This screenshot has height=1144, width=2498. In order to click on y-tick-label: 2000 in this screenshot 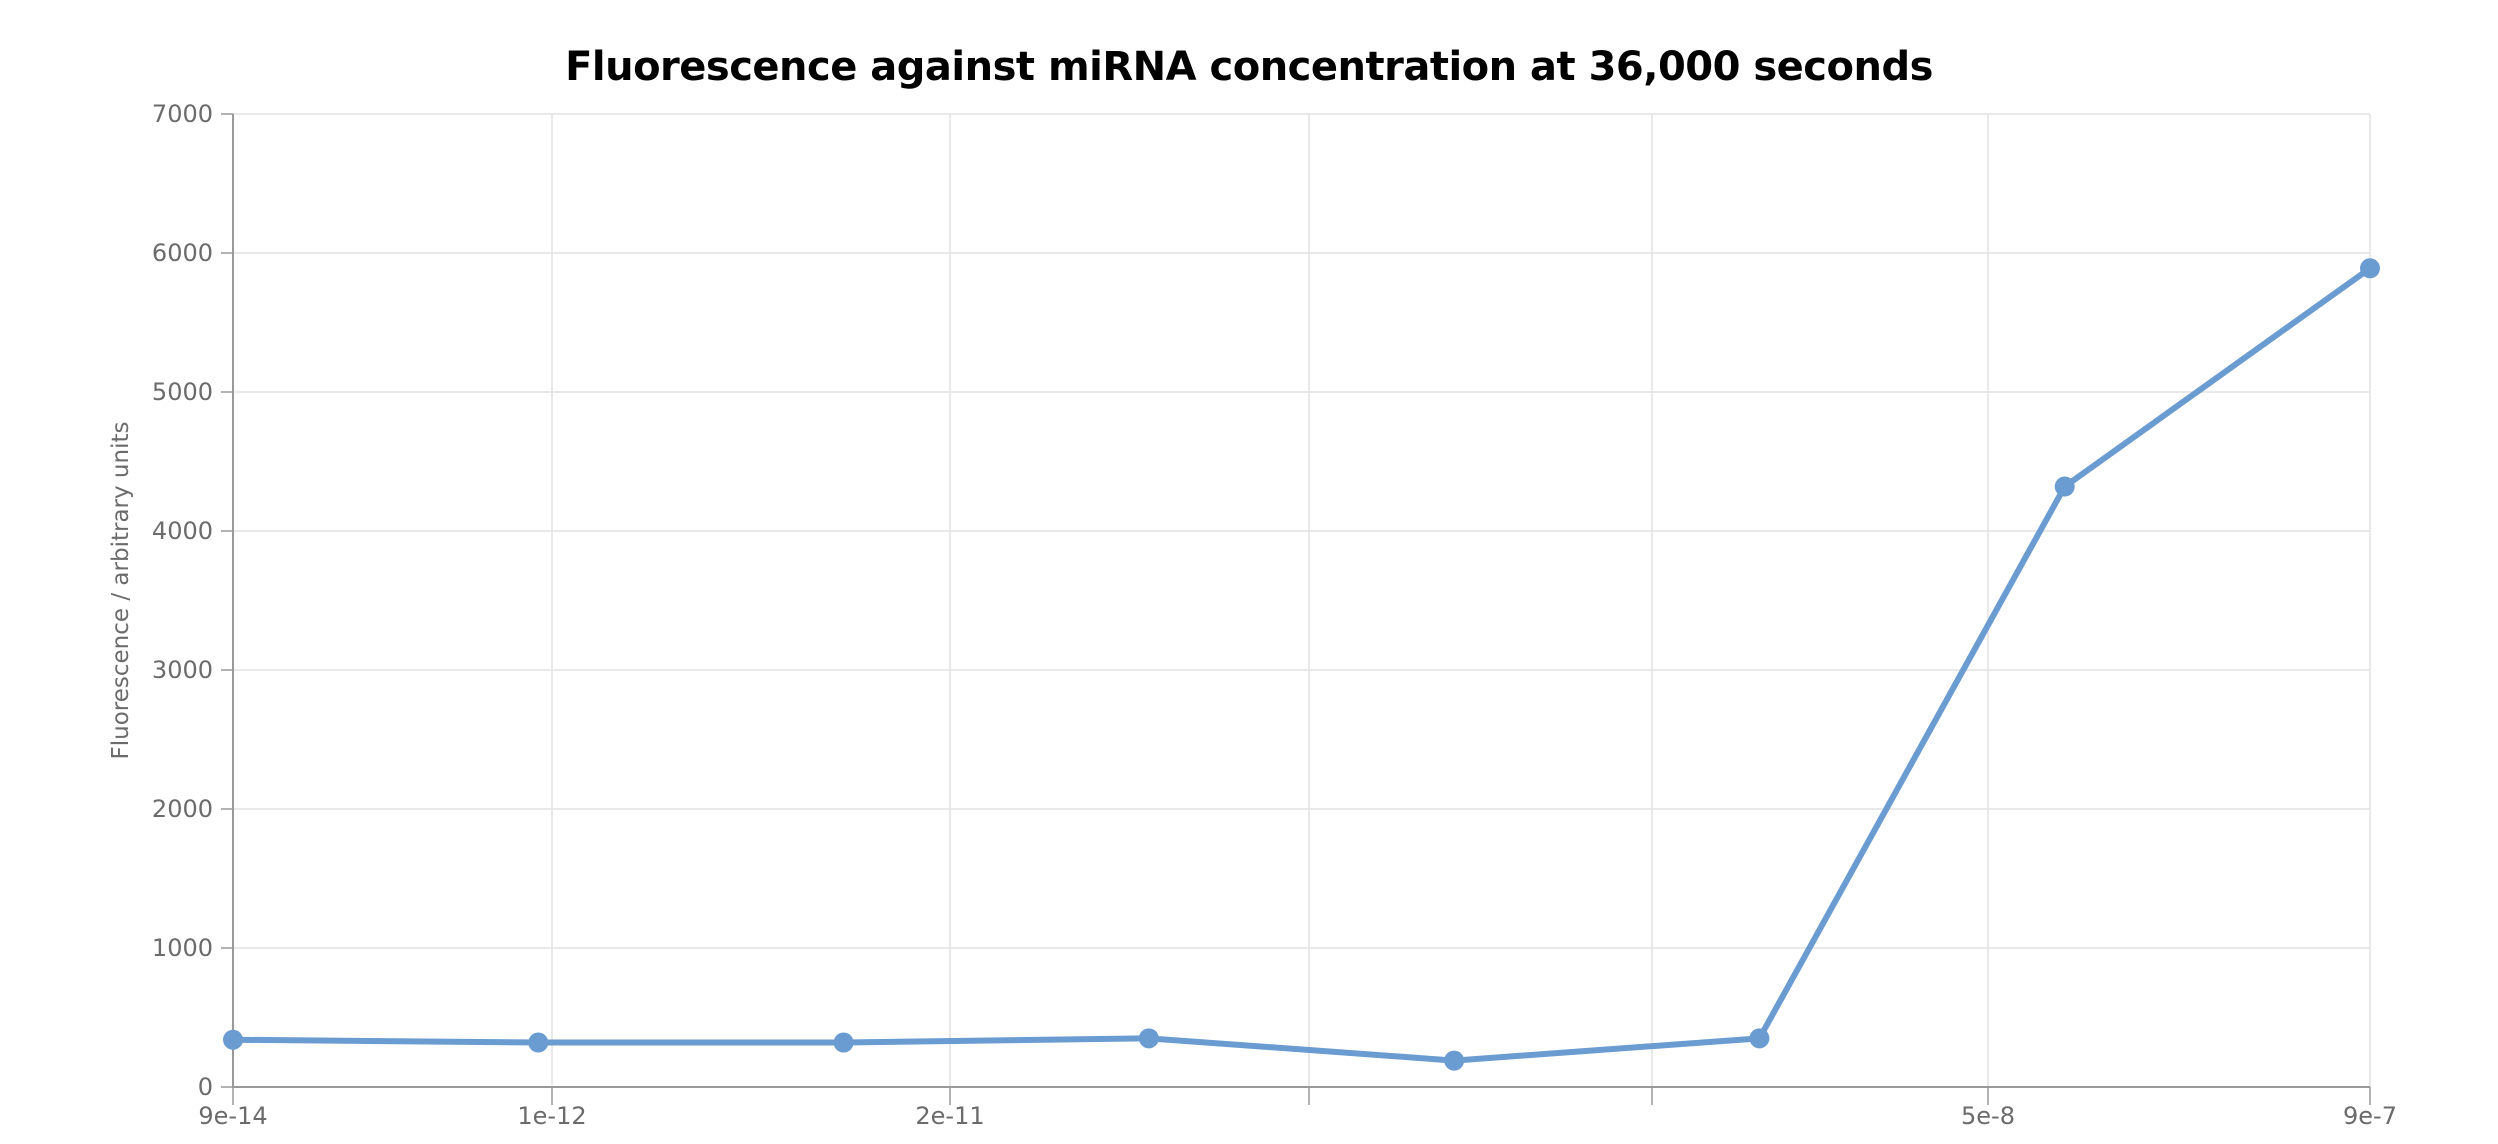, I will do `click(182, 809)`.